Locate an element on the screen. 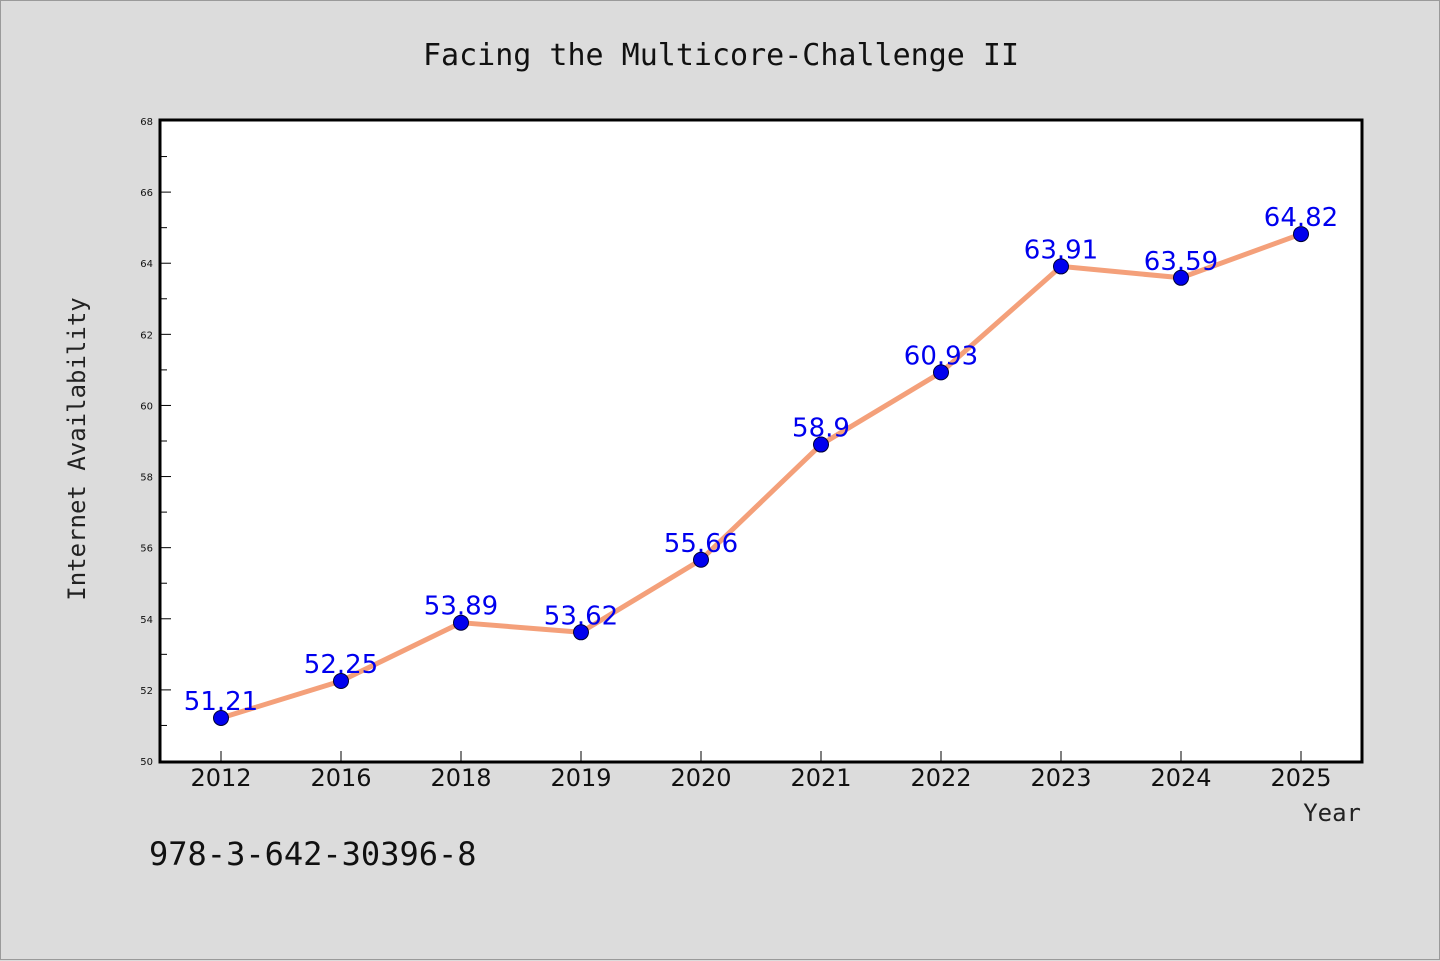 The width and height of the screenshot is (1440, 961). y-tick-label: 66 is located at coordinates (146, 193).